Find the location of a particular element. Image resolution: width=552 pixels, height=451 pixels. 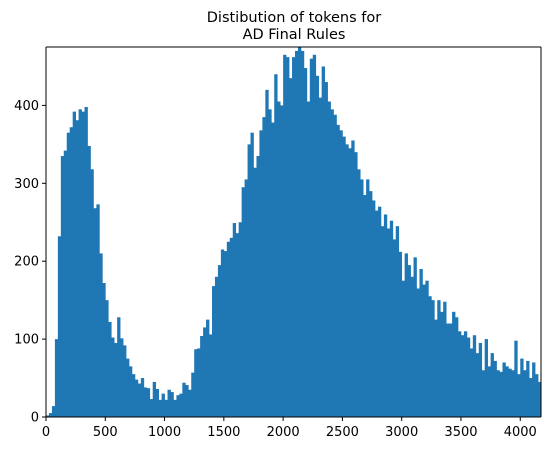

y-axis-ticks: 0100200300400 is located at coordinates (30, 262).